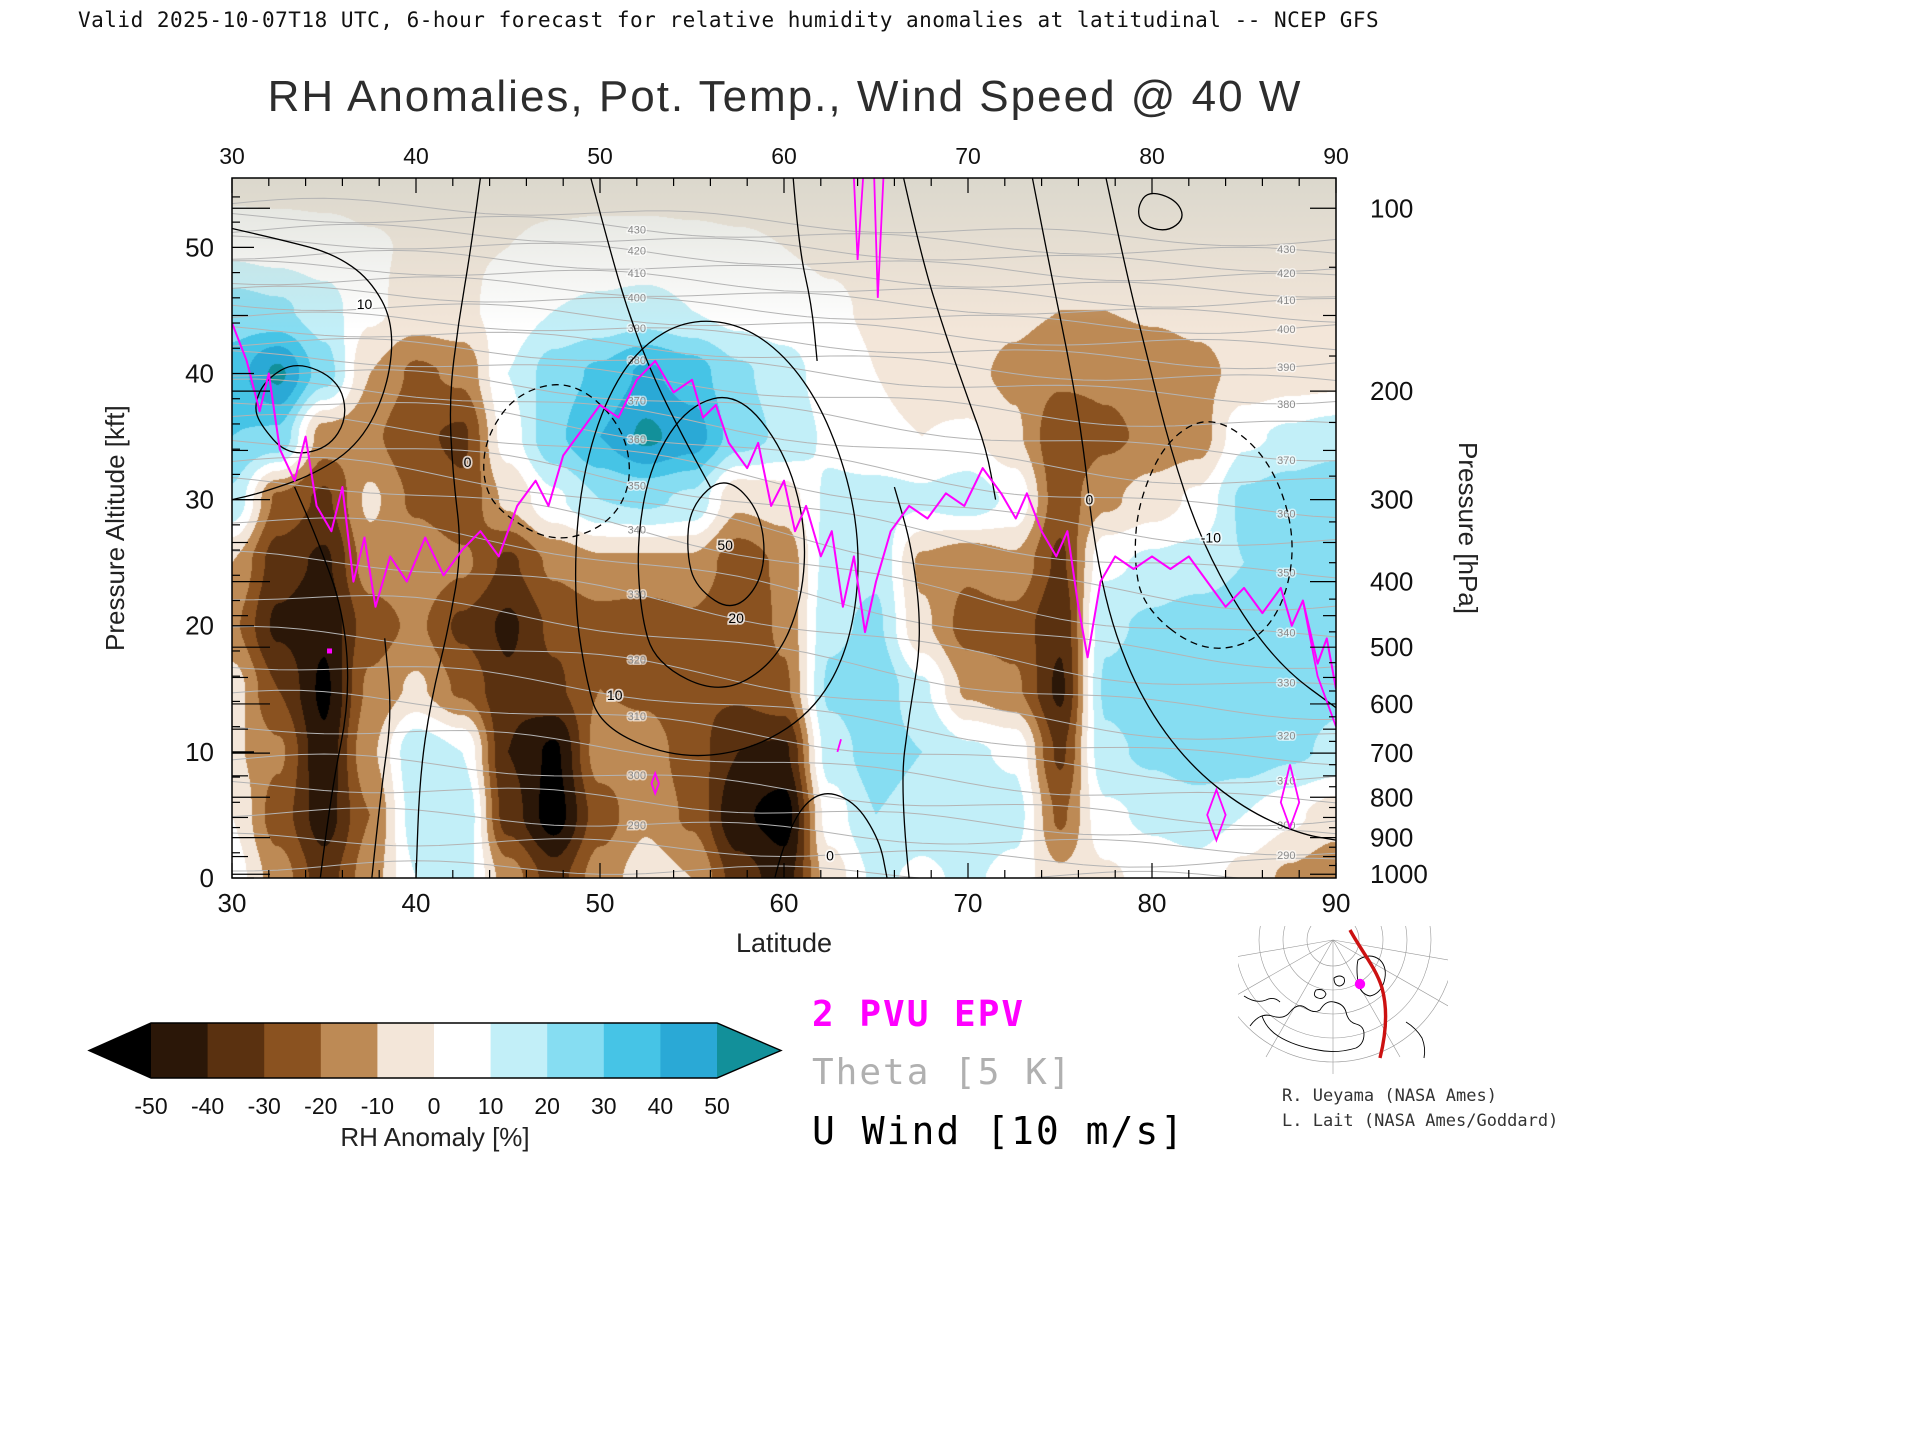  What do you see at coordinates (604, 1106) in the screenshot?
I see `colorbar-tick-label: 30` at bounding box center [604, 1106].